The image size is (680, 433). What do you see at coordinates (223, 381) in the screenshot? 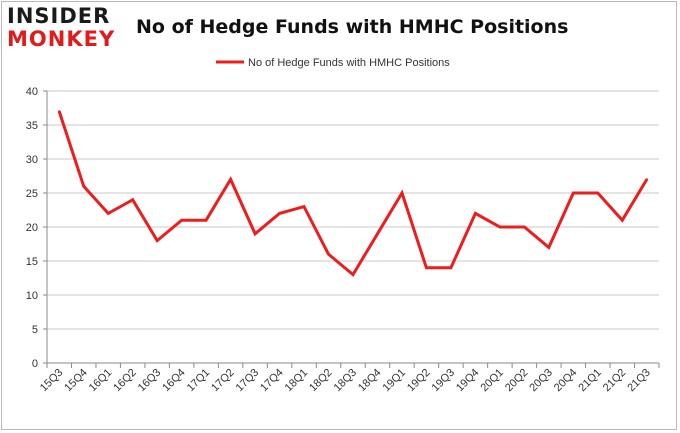
I see `x-tick-label: 17Q2` at bounding box center [223, 381].